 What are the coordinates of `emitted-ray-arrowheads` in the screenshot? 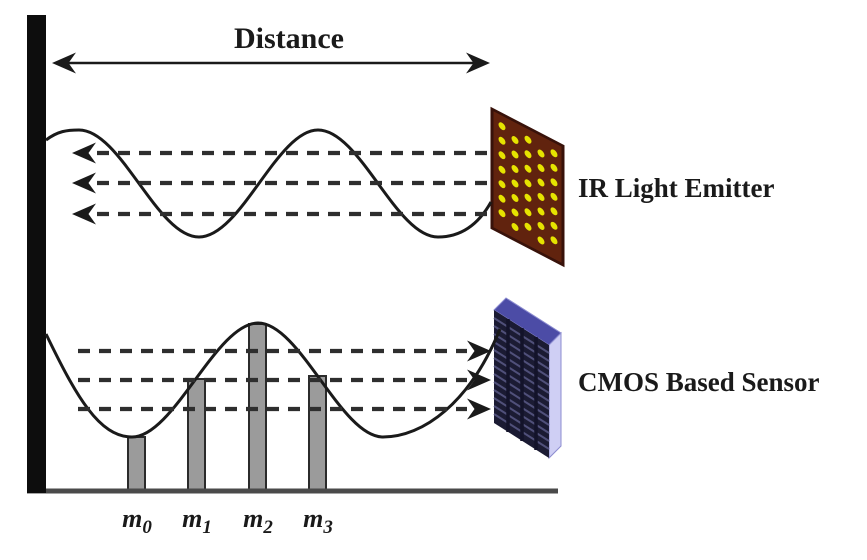 It's located at (84, 183).